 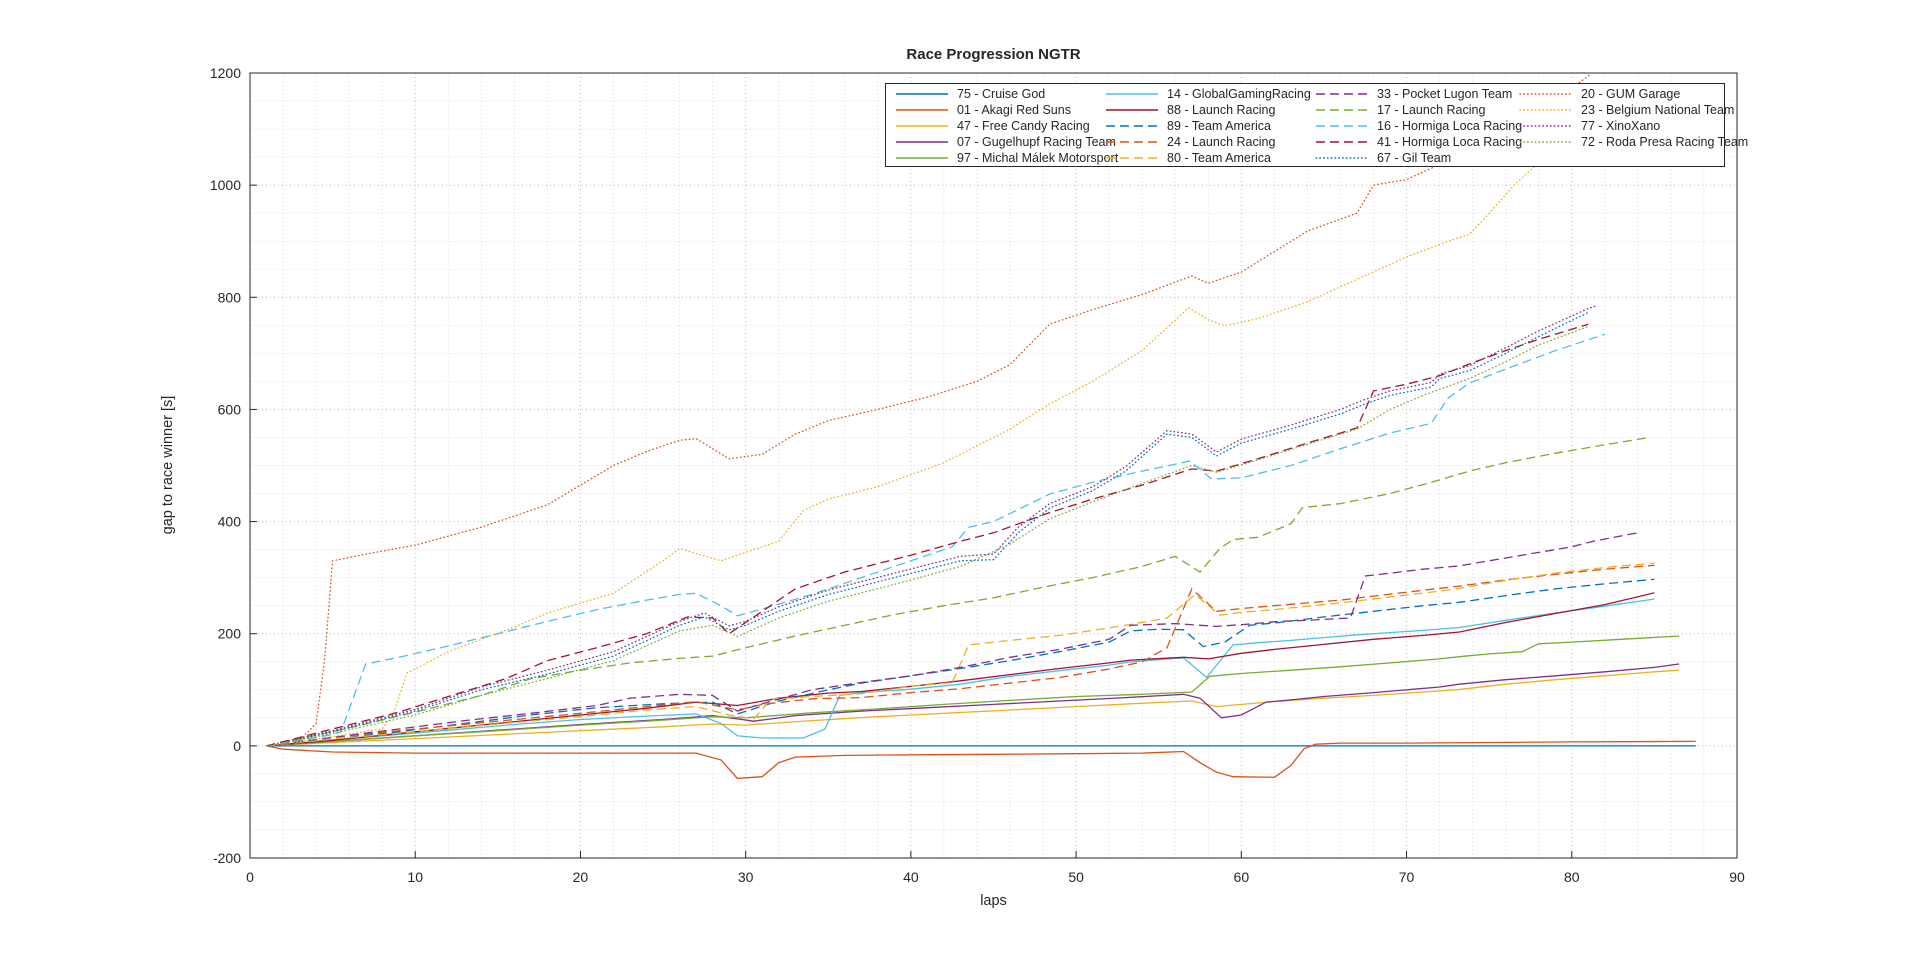 I want to click on legend-entry-89-team-america: 89 - Team America, so click(x=1207, y=126).